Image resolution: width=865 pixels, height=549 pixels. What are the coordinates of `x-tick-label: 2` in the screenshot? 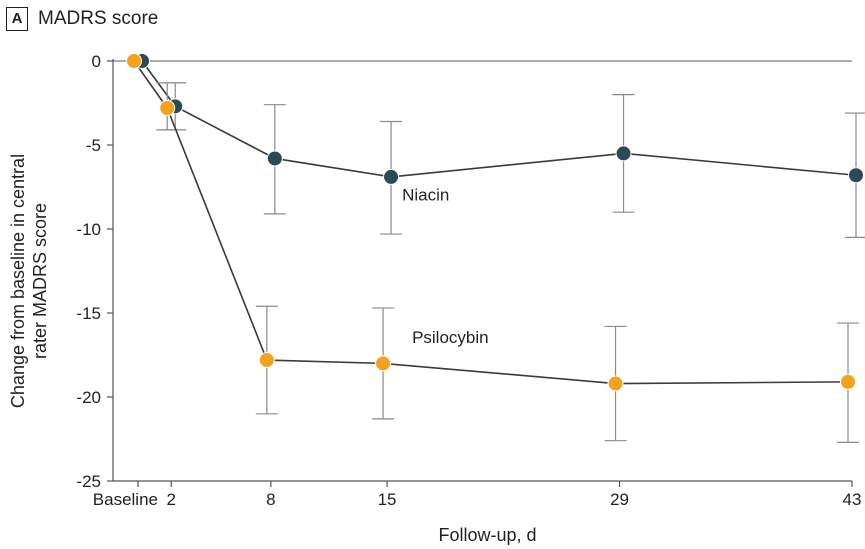 It's located at (170, 499).